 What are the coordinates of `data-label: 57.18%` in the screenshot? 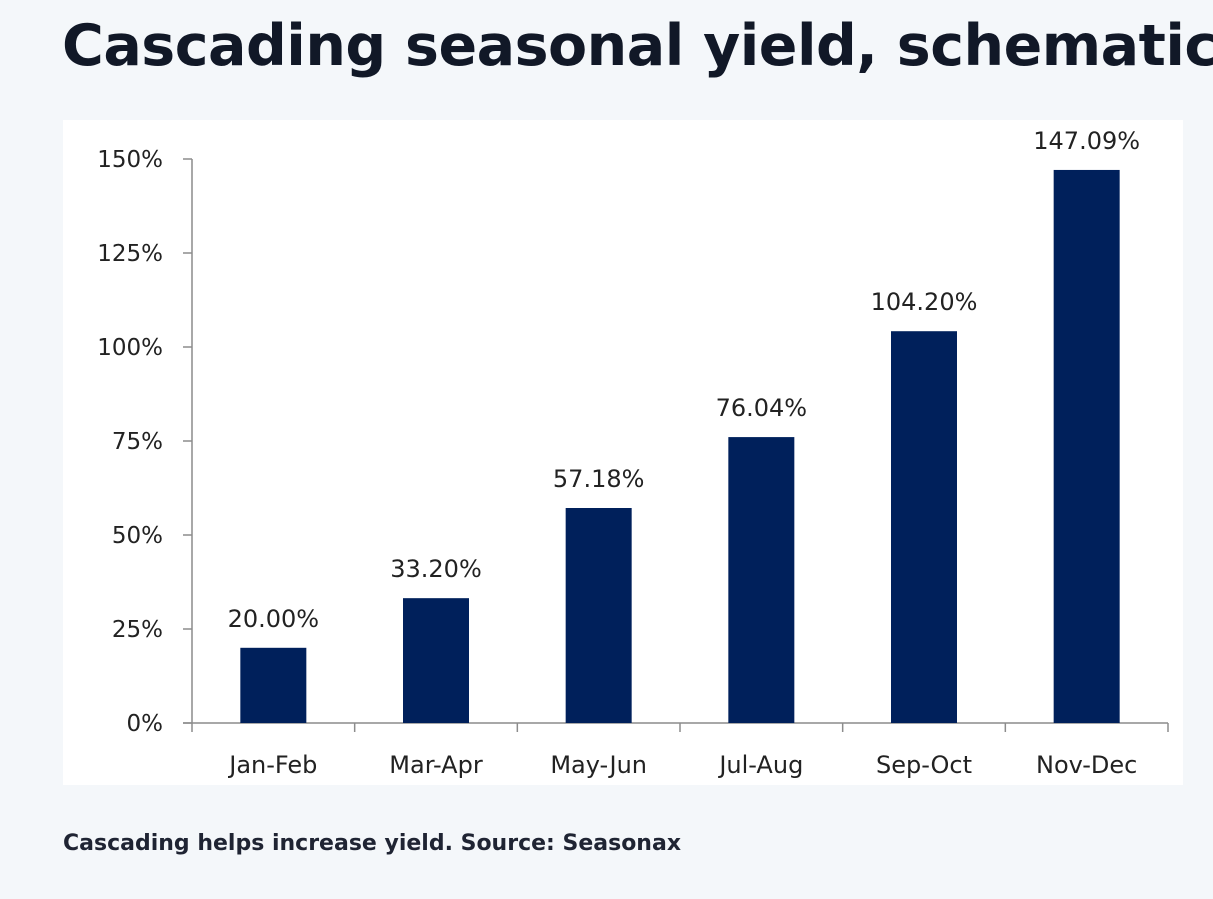 It's located at (599, 479).